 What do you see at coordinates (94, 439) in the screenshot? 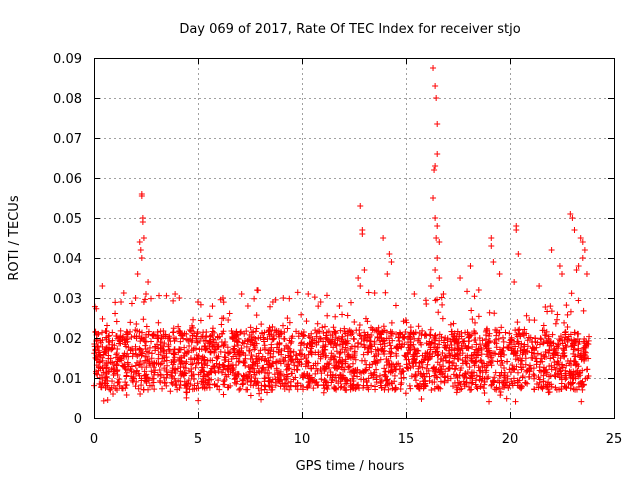
I see `x-tick-label: 0` at bounding box center [94, 439].